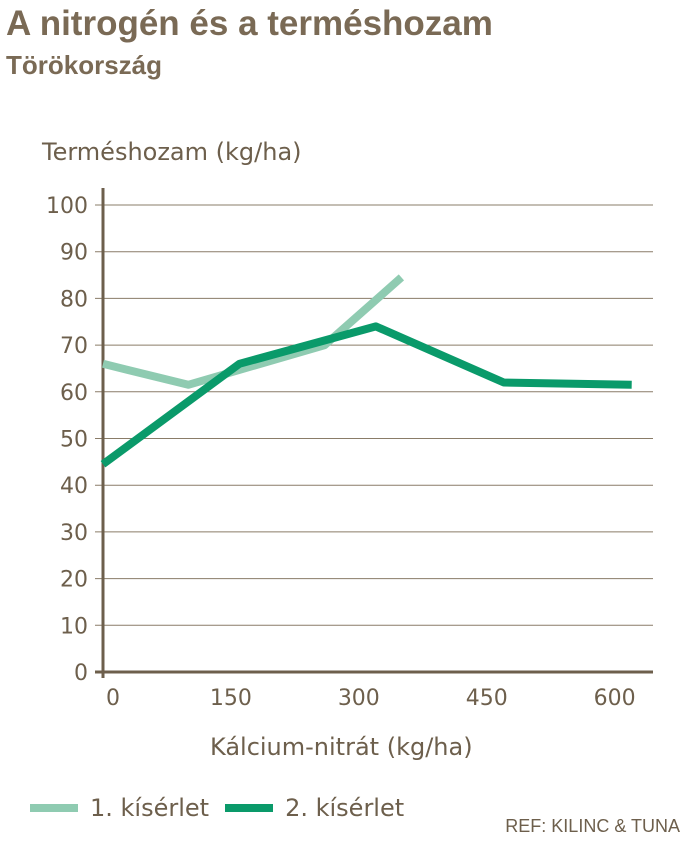 Image resolution: width=692 pixels, height=848 pixels. I want to click on chart-subtitle: Törökország, so click(84, 65).